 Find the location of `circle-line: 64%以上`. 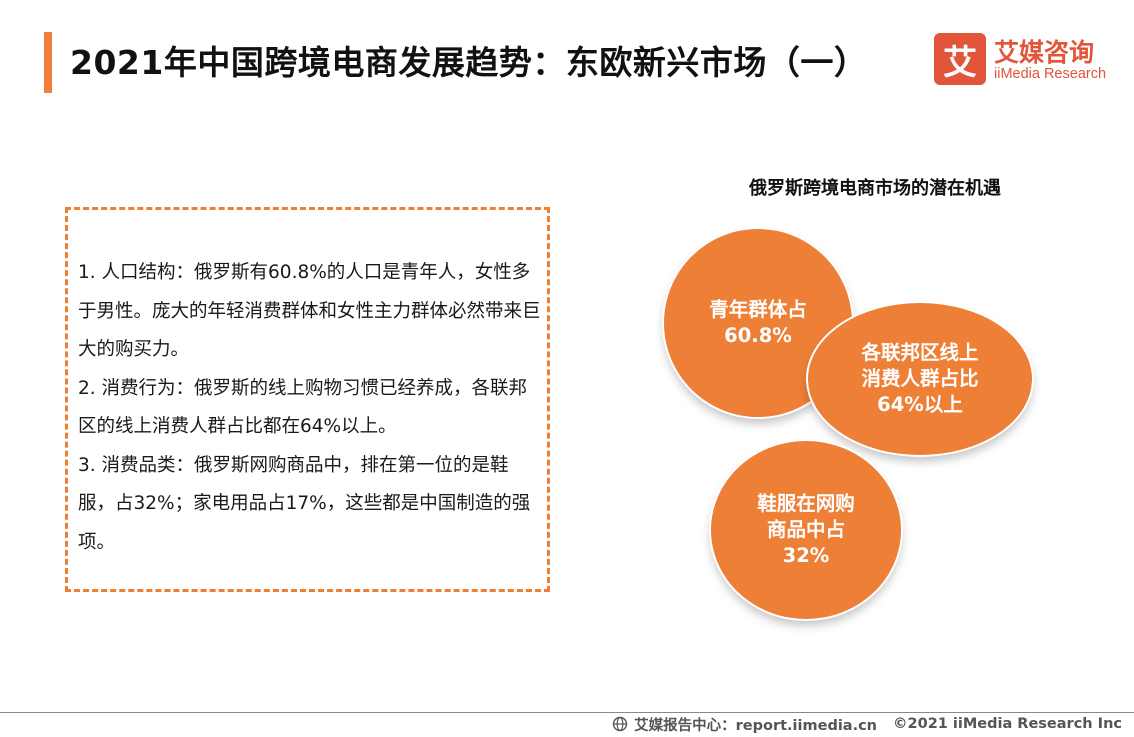

circle-line: 64%以上 is located at coordinates (920, 404).